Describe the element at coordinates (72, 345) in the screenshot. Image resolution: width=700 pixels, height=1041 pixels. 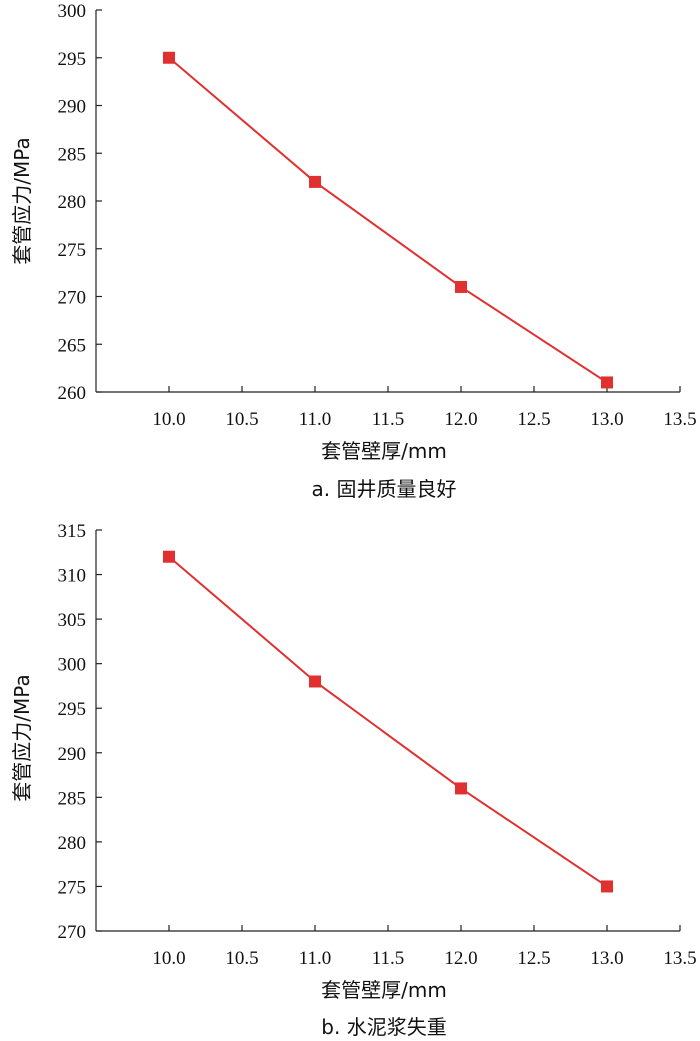
I see `y-tick-label: 265` at that location.